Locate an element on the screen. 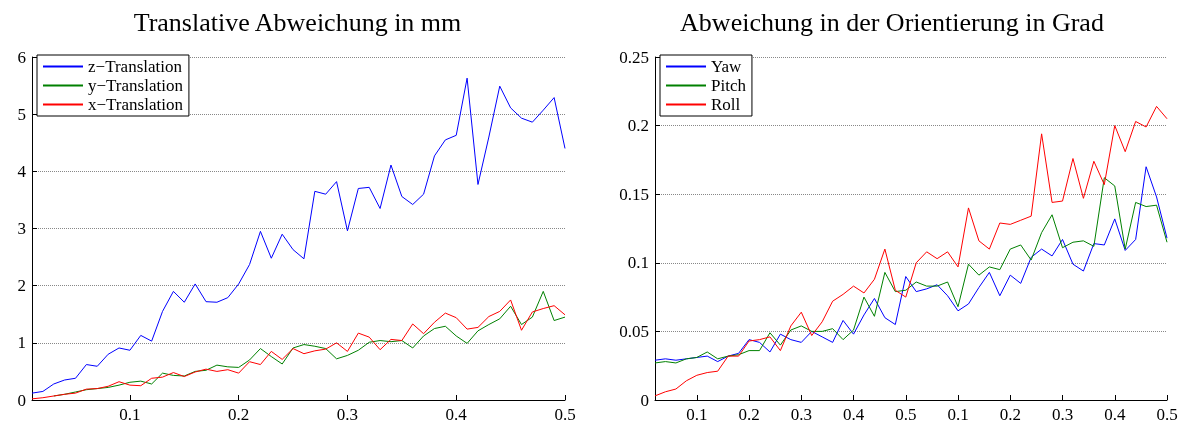 The height and width of the screenshot is (426, 1189). legend-label: z−Translation is located at coordinates (135, 66).